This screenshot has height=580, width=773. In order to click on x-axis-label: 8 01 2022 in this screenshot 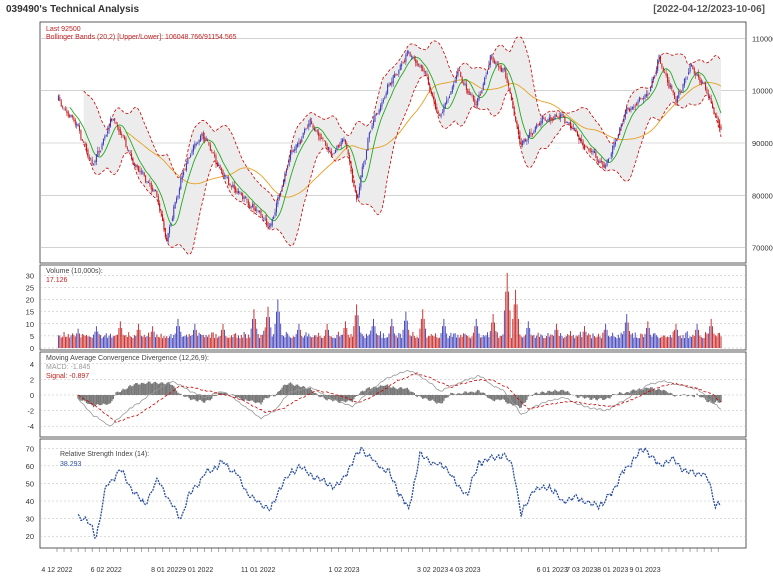, I will do `click(166, 570)`.